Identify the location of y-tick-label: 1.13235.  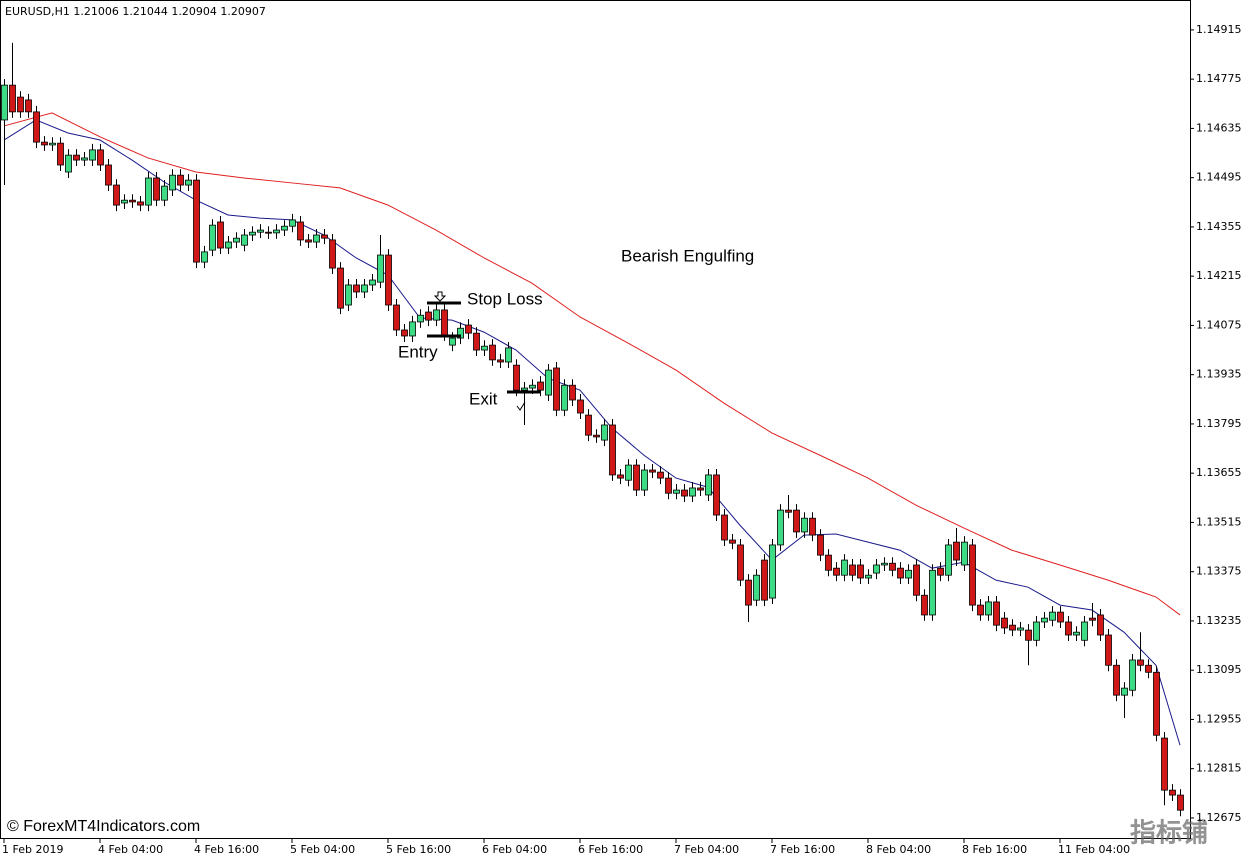
(1219, 620).